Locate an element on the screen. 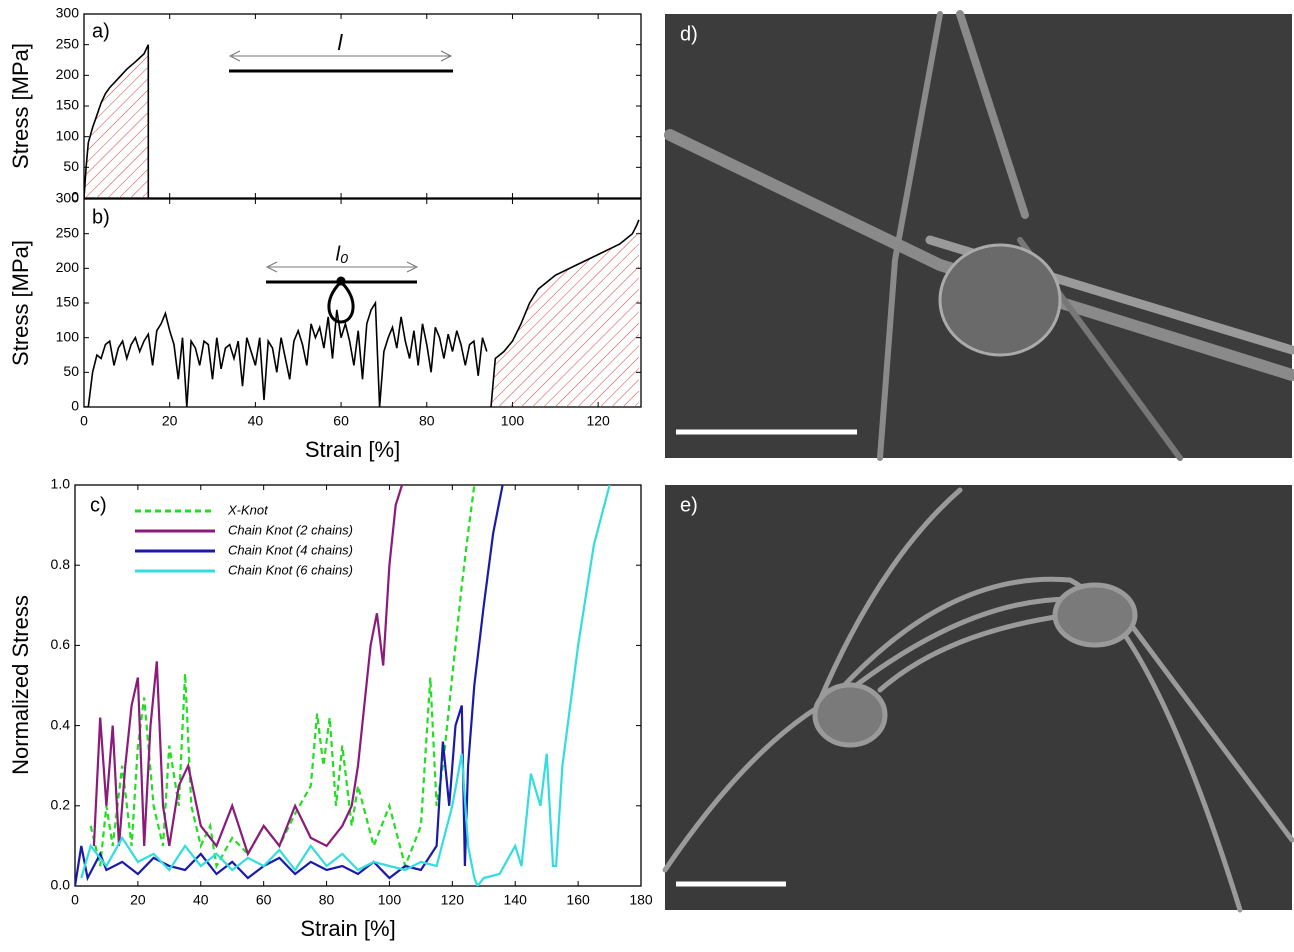  y-tick-label: 0.4 is located at coordinates (61, 724).